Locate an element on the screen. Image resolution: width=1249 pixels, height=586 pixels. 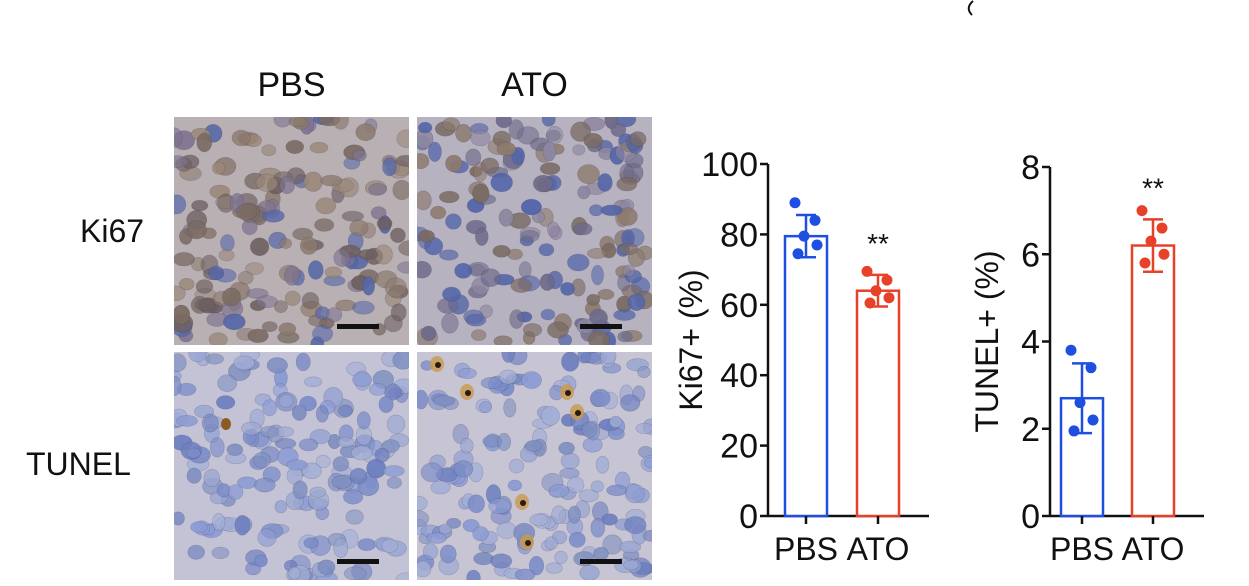
bar-pbs is located at coordinates (806, 376).